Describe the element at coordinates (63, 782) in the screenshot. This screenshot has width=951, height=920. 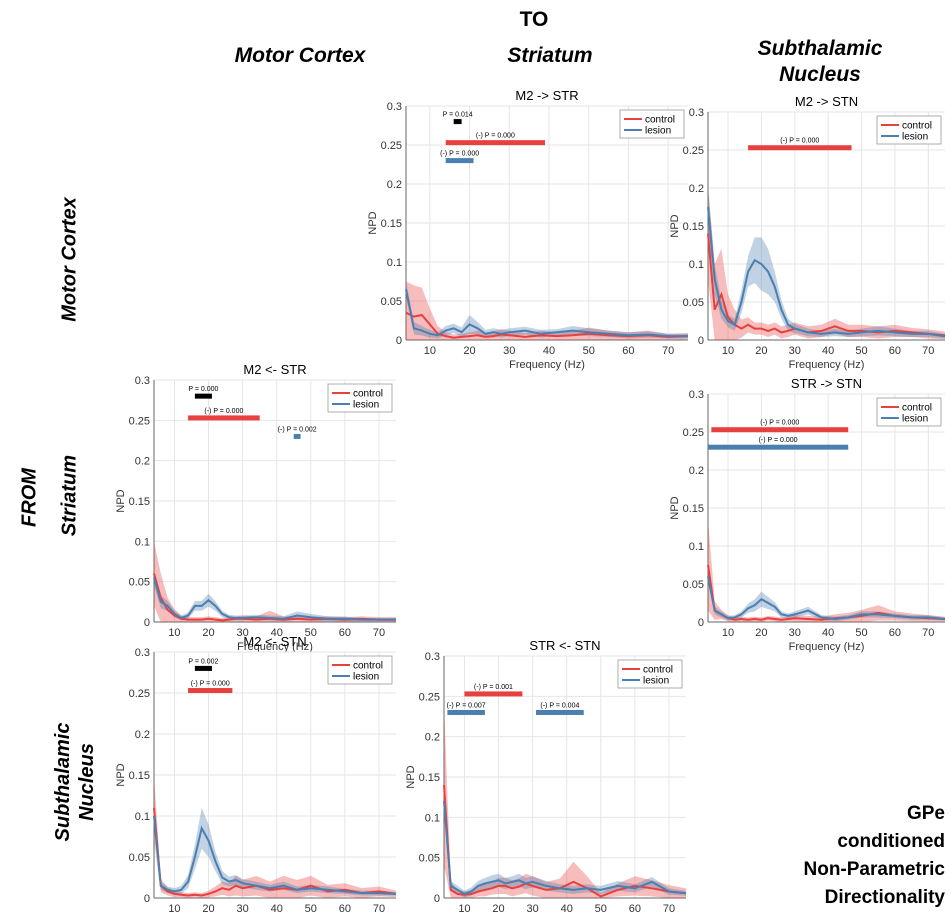
I see `row-header-stn-line1: Subthalamic` at that location.